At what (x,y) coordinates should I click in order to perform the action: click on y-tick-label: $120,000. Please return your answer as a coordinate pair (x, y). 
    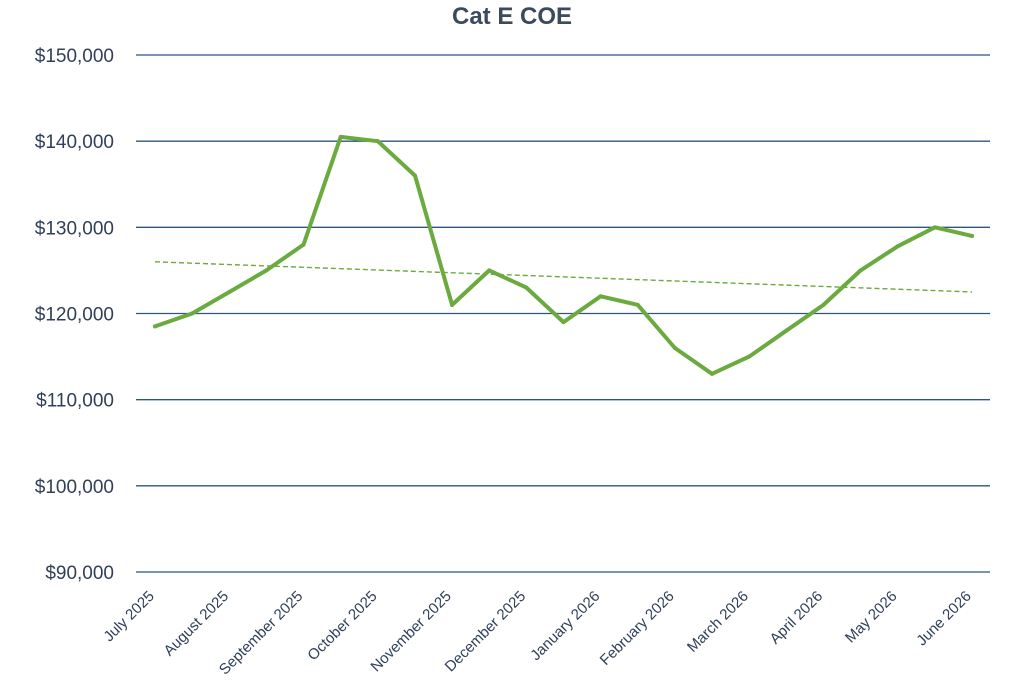
    Looking at the image, I should click on (74, 315).